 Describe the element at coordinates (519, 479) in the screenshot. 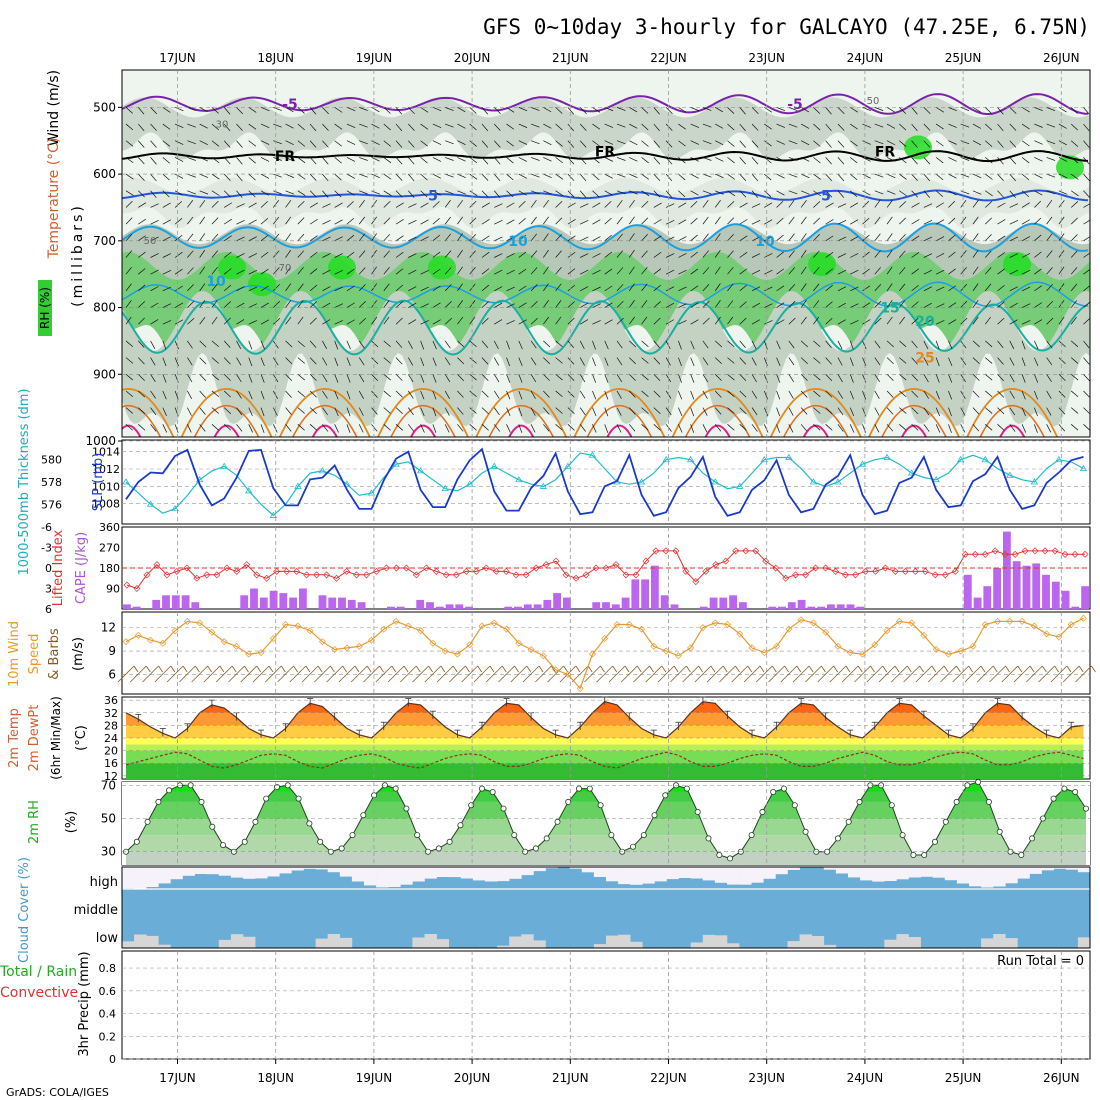

I see `thickness-point` at that location.